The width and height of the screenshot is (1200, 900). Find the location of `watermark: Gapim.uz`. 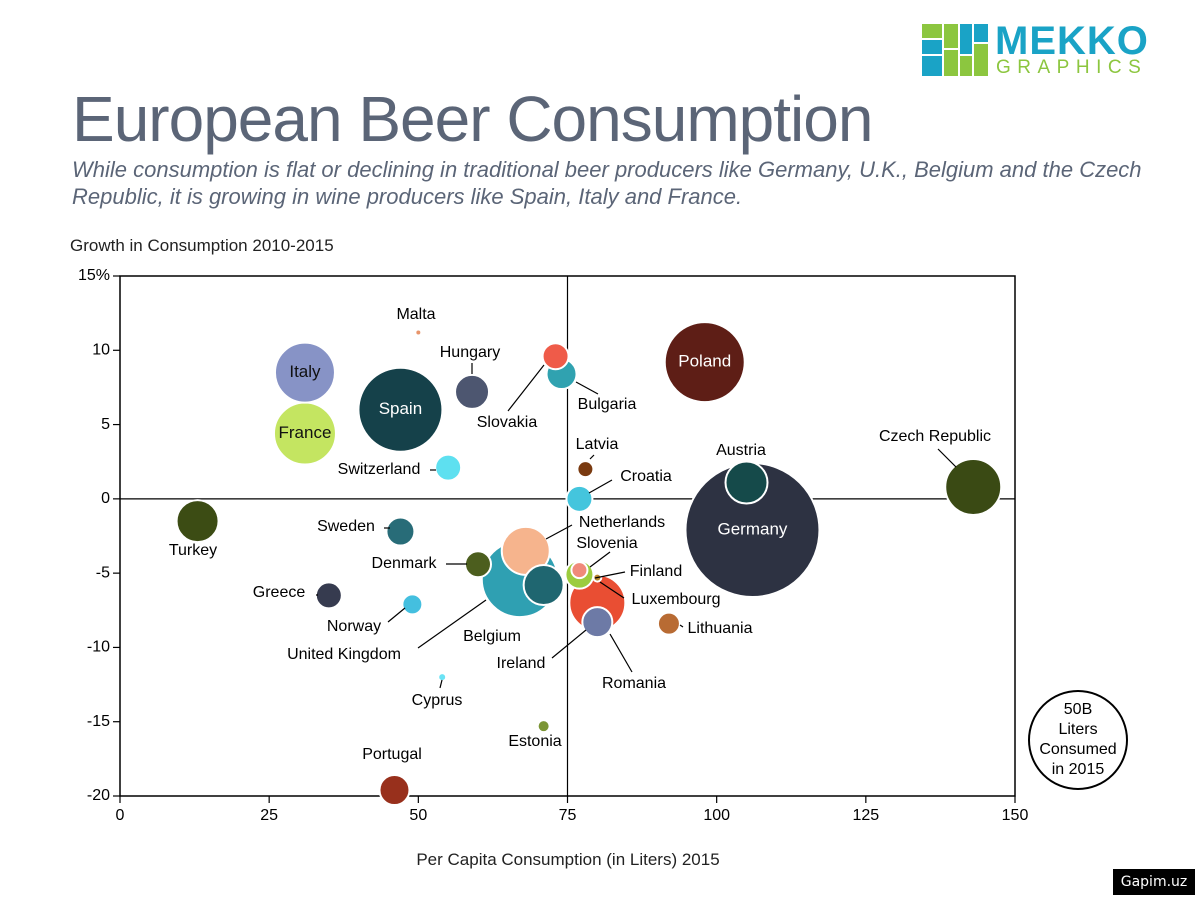

watermark: Gapim.uz is located at coordinates (1154, 882).